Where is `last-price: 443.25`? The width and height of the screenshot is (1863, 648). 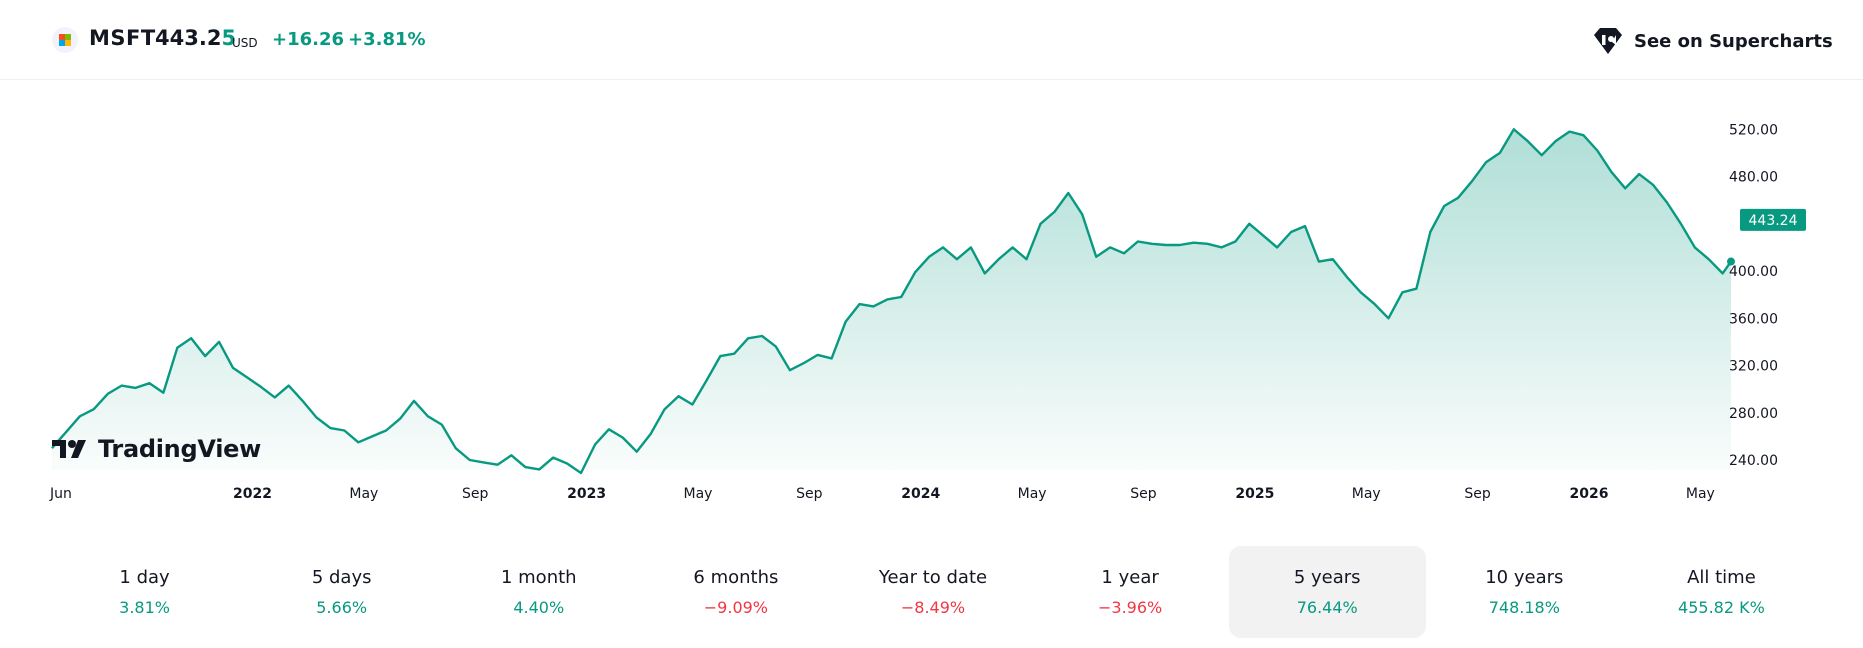
last-price: 443.25 is located at coordinates (195, 38).